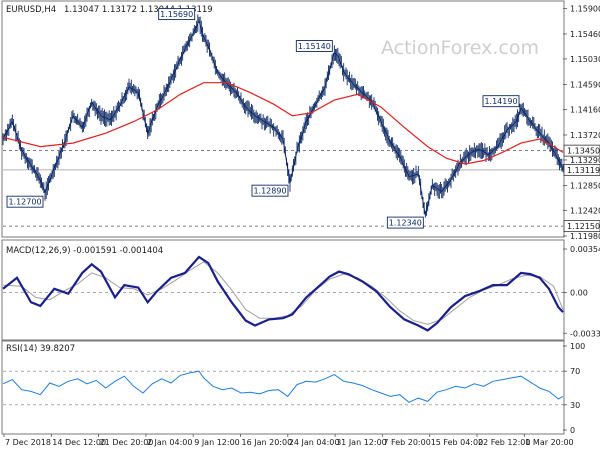 The image size is (600, 454). Describe the element at coordinates (585, 210) in the screenshot. I see `price-y-tick-label: 1.12420` at that location.